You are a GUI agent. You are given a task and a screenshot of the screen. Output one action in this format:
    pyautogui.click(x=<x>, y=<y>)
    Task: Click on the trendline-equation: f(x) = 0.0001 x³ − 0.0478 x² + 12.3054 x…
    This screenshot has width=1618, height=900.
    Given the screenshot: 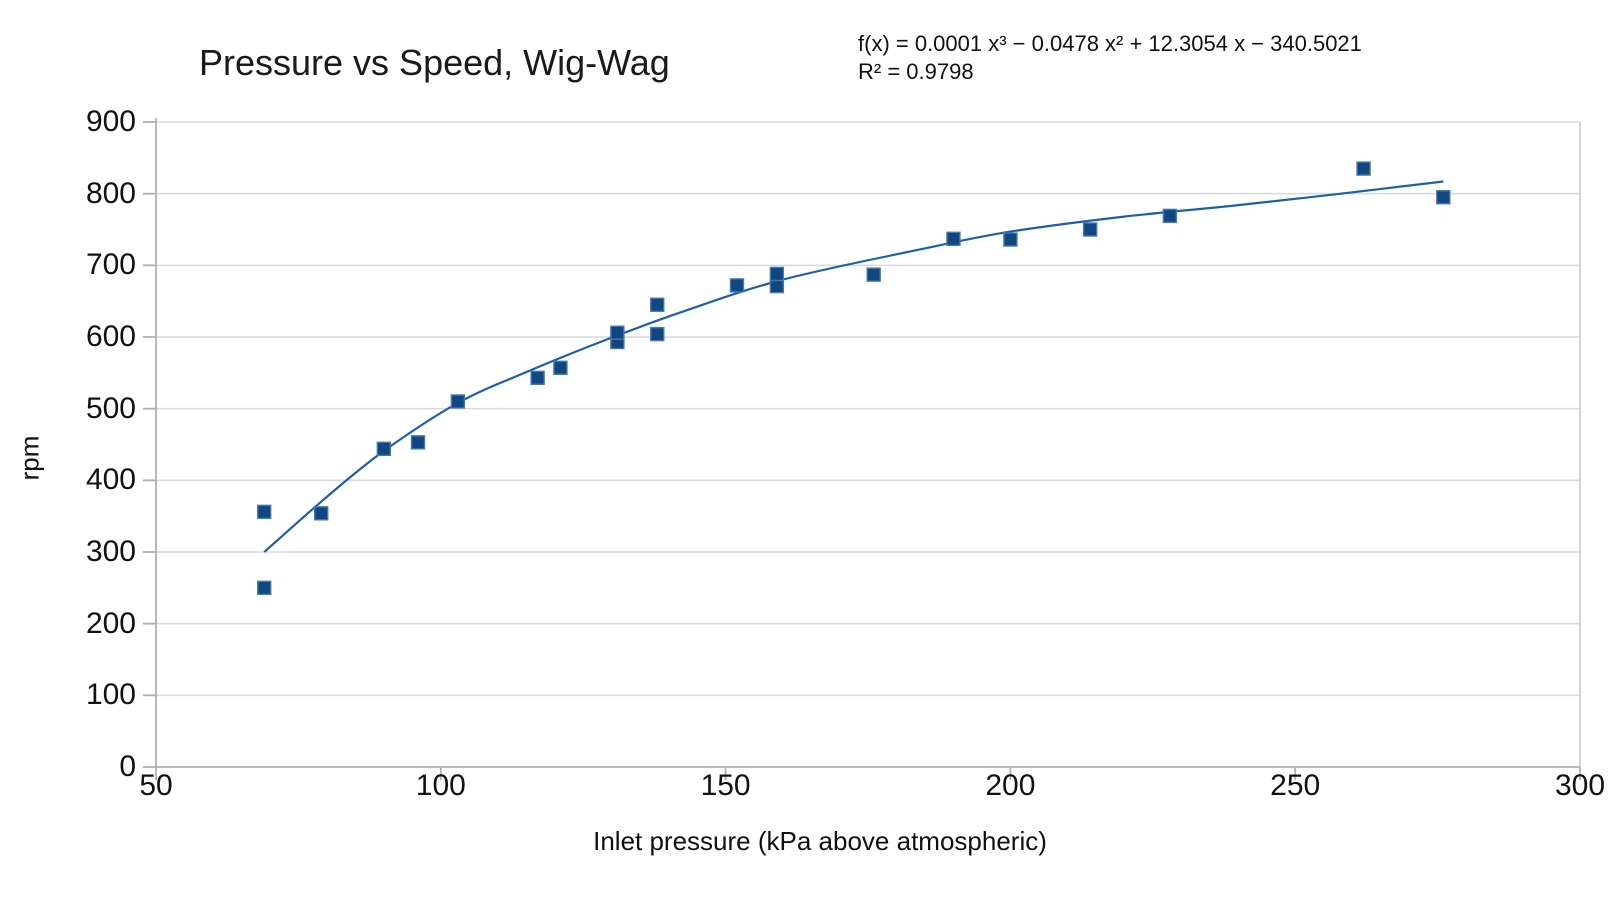 What is the action you would take?
    pyautogui.click(x=1110, y=58)
    